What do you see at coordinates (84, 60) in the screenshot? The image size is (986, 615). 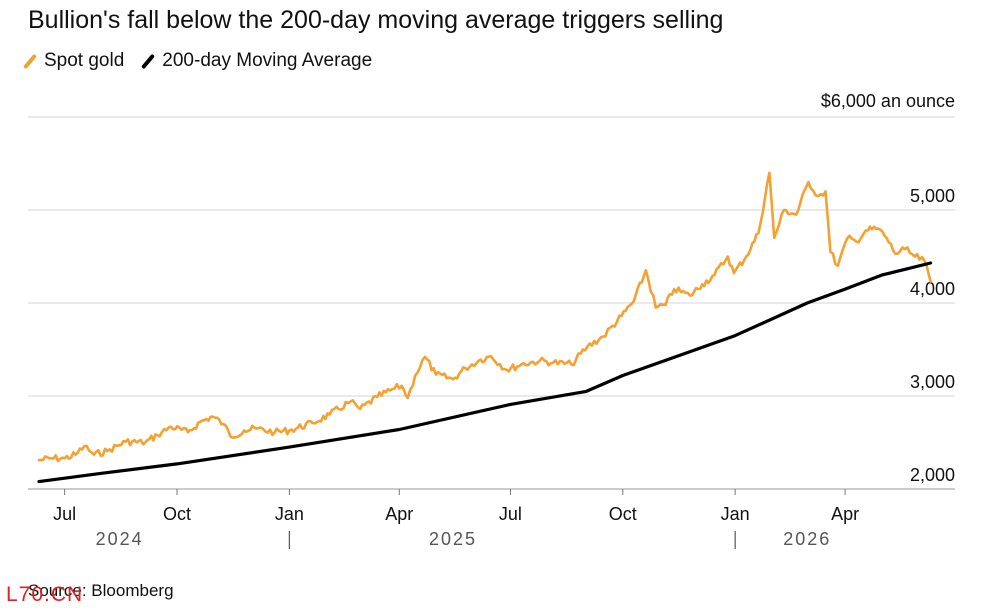 I see `legend-label-spot-gold: Spot gold` at bounding box center [84, 60].